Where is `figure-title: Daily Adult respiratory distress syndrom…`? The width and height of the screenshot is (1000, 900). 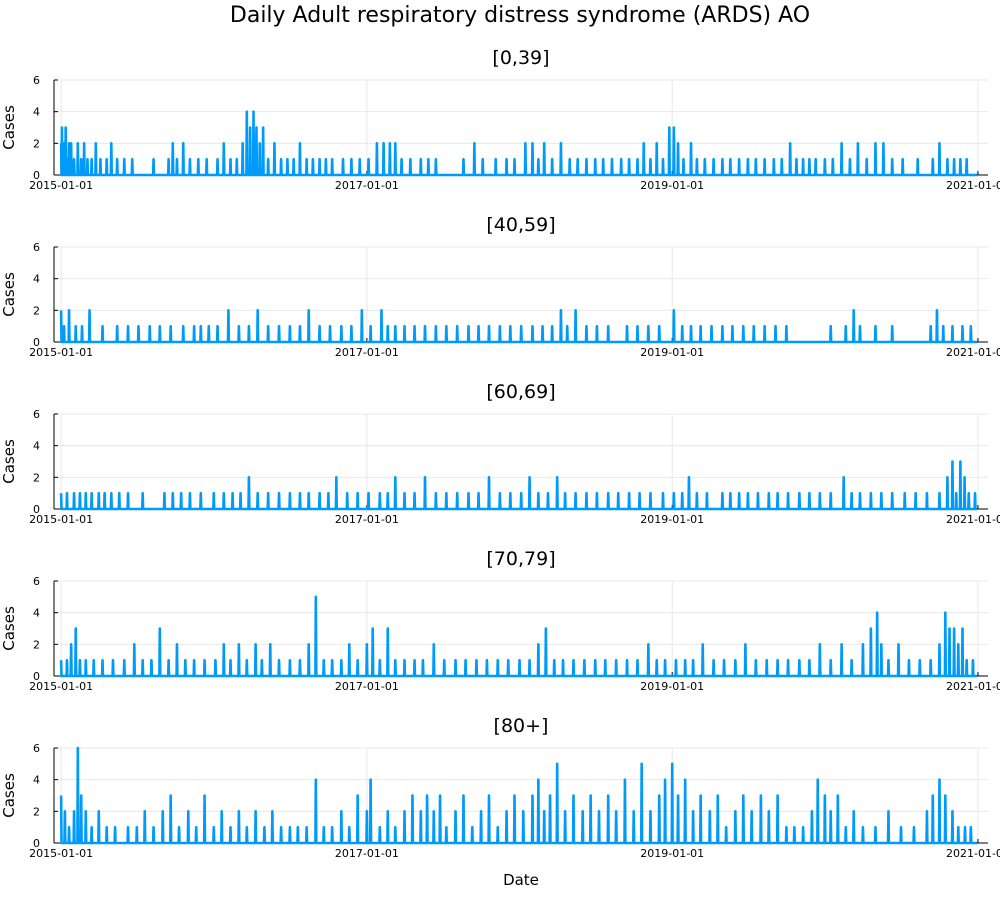 figure-title: Daily Adult respiratory distress syndrom… is located at coordinates (520, 15).